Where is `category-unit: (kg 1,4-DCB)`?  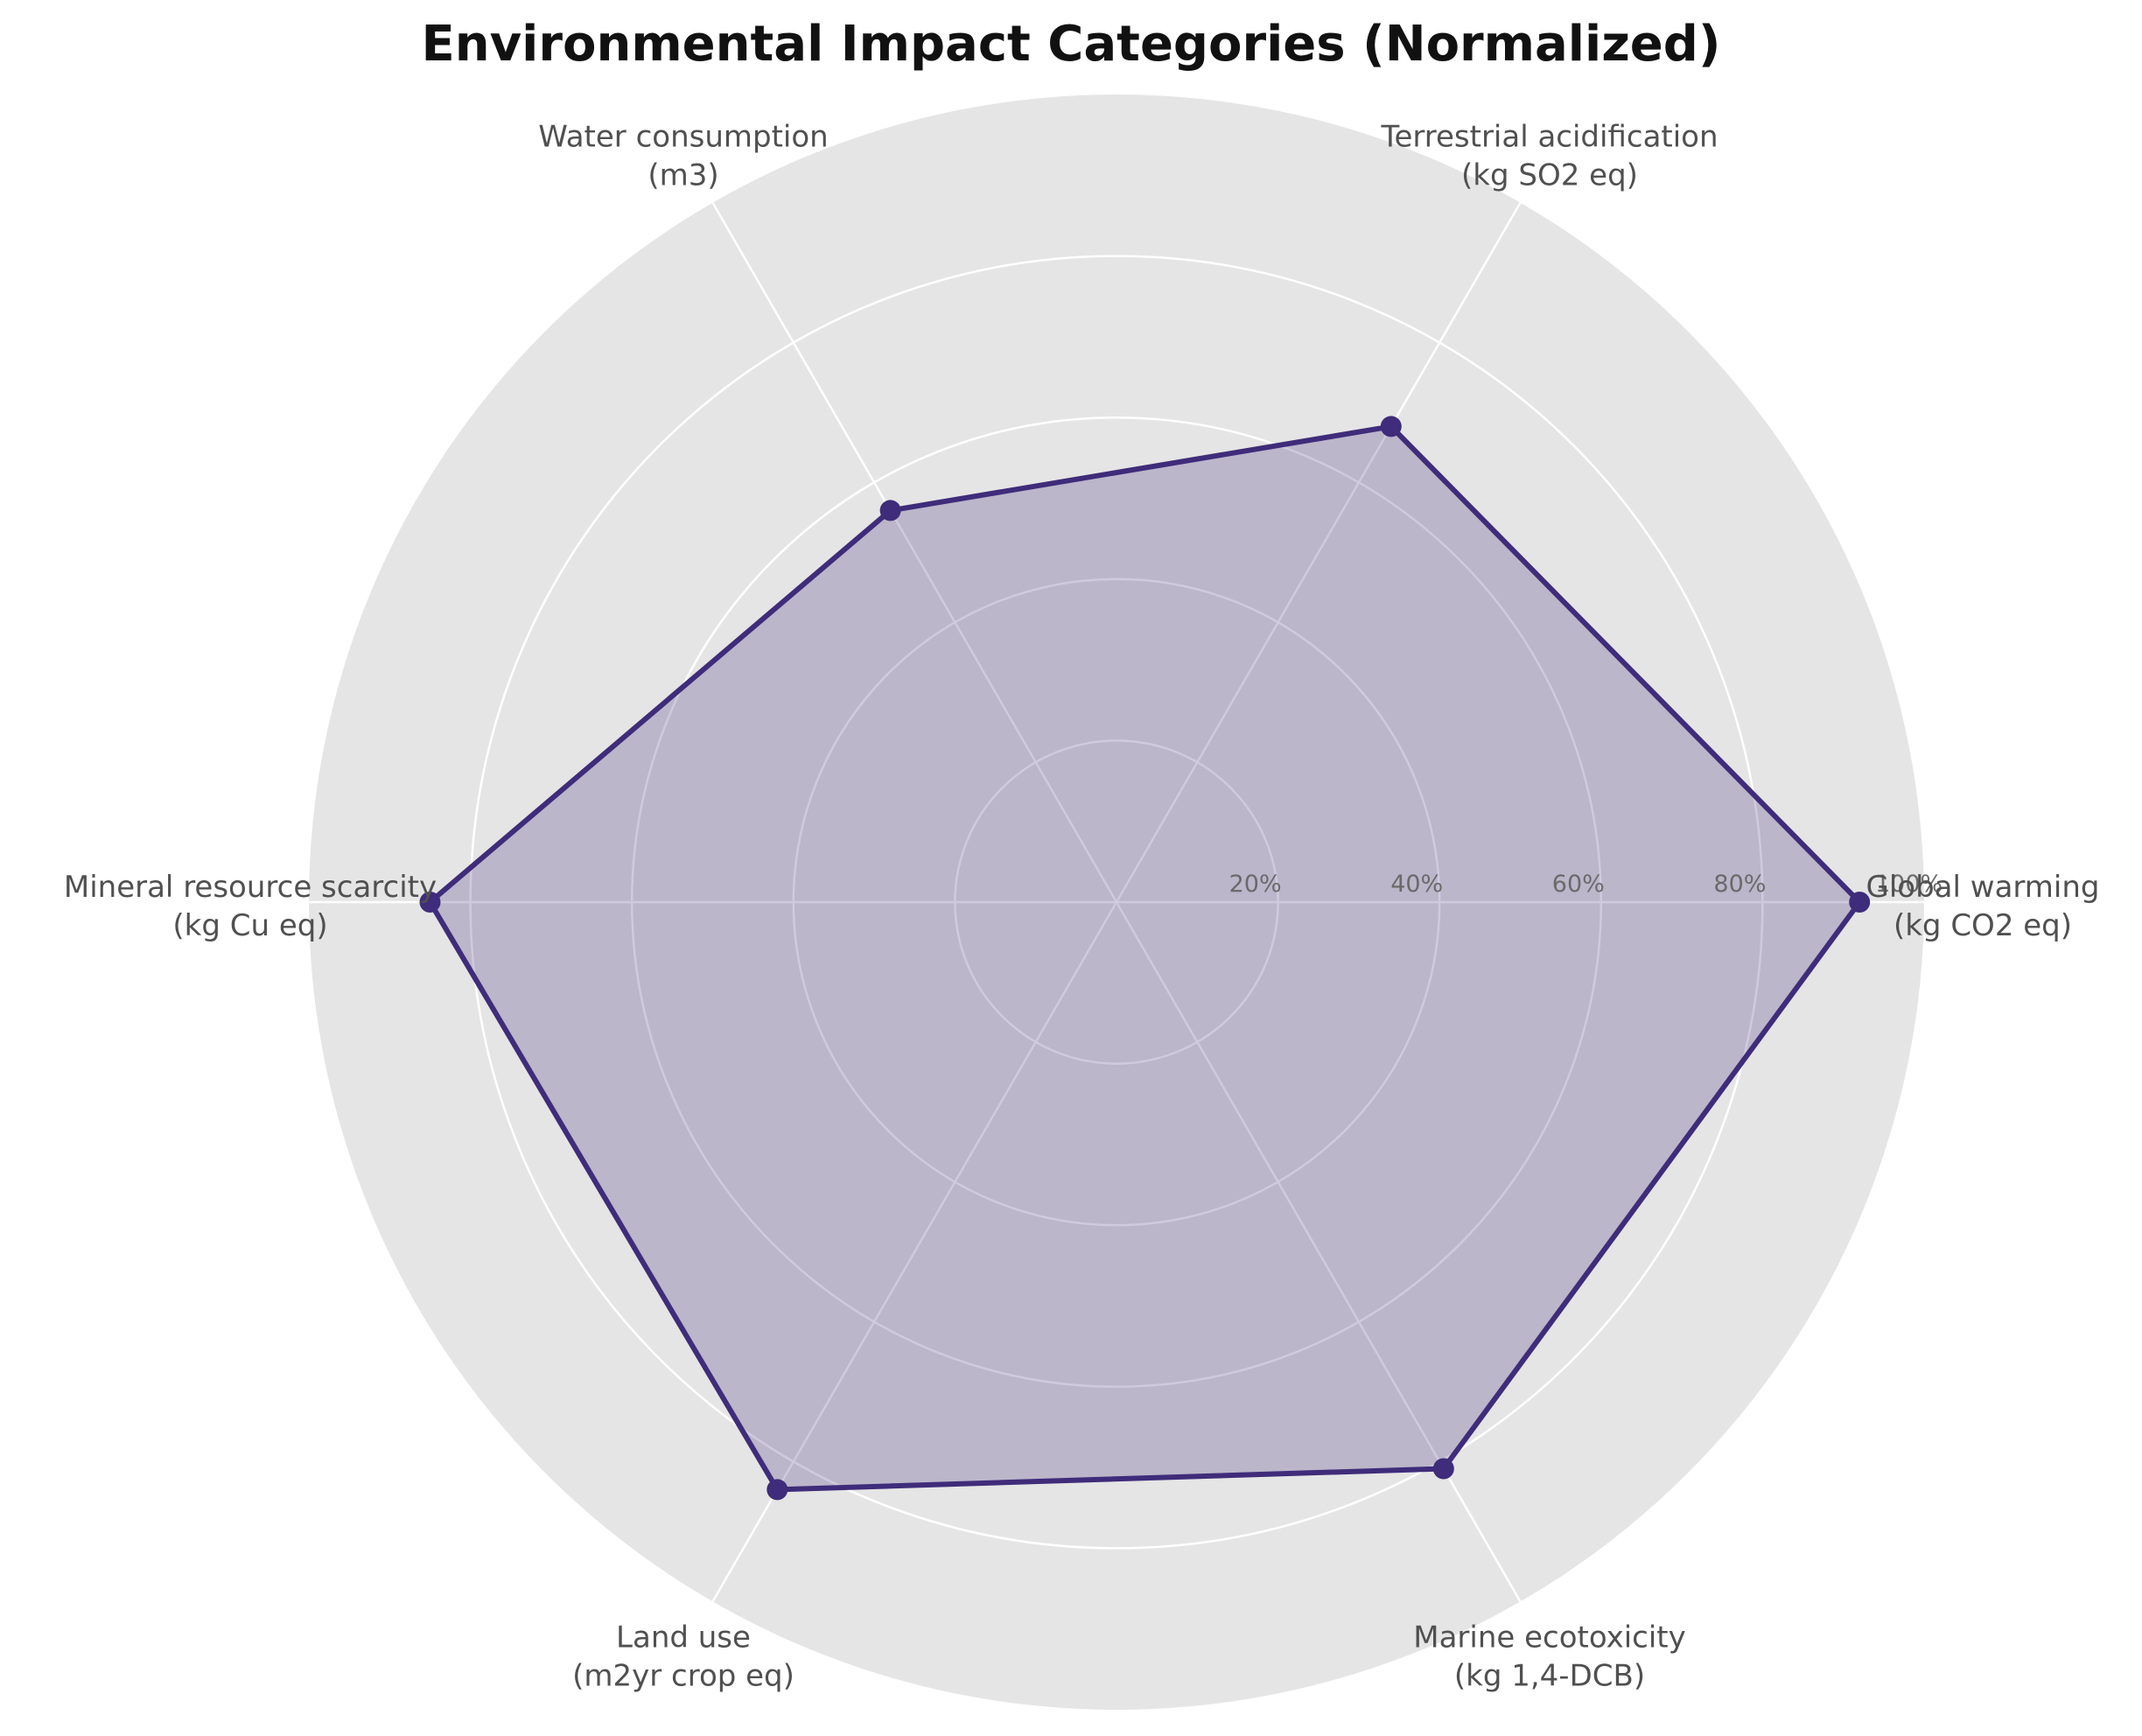
category-unit: (kg 1,4-DCB) is located at coordinates (1549, 1675).